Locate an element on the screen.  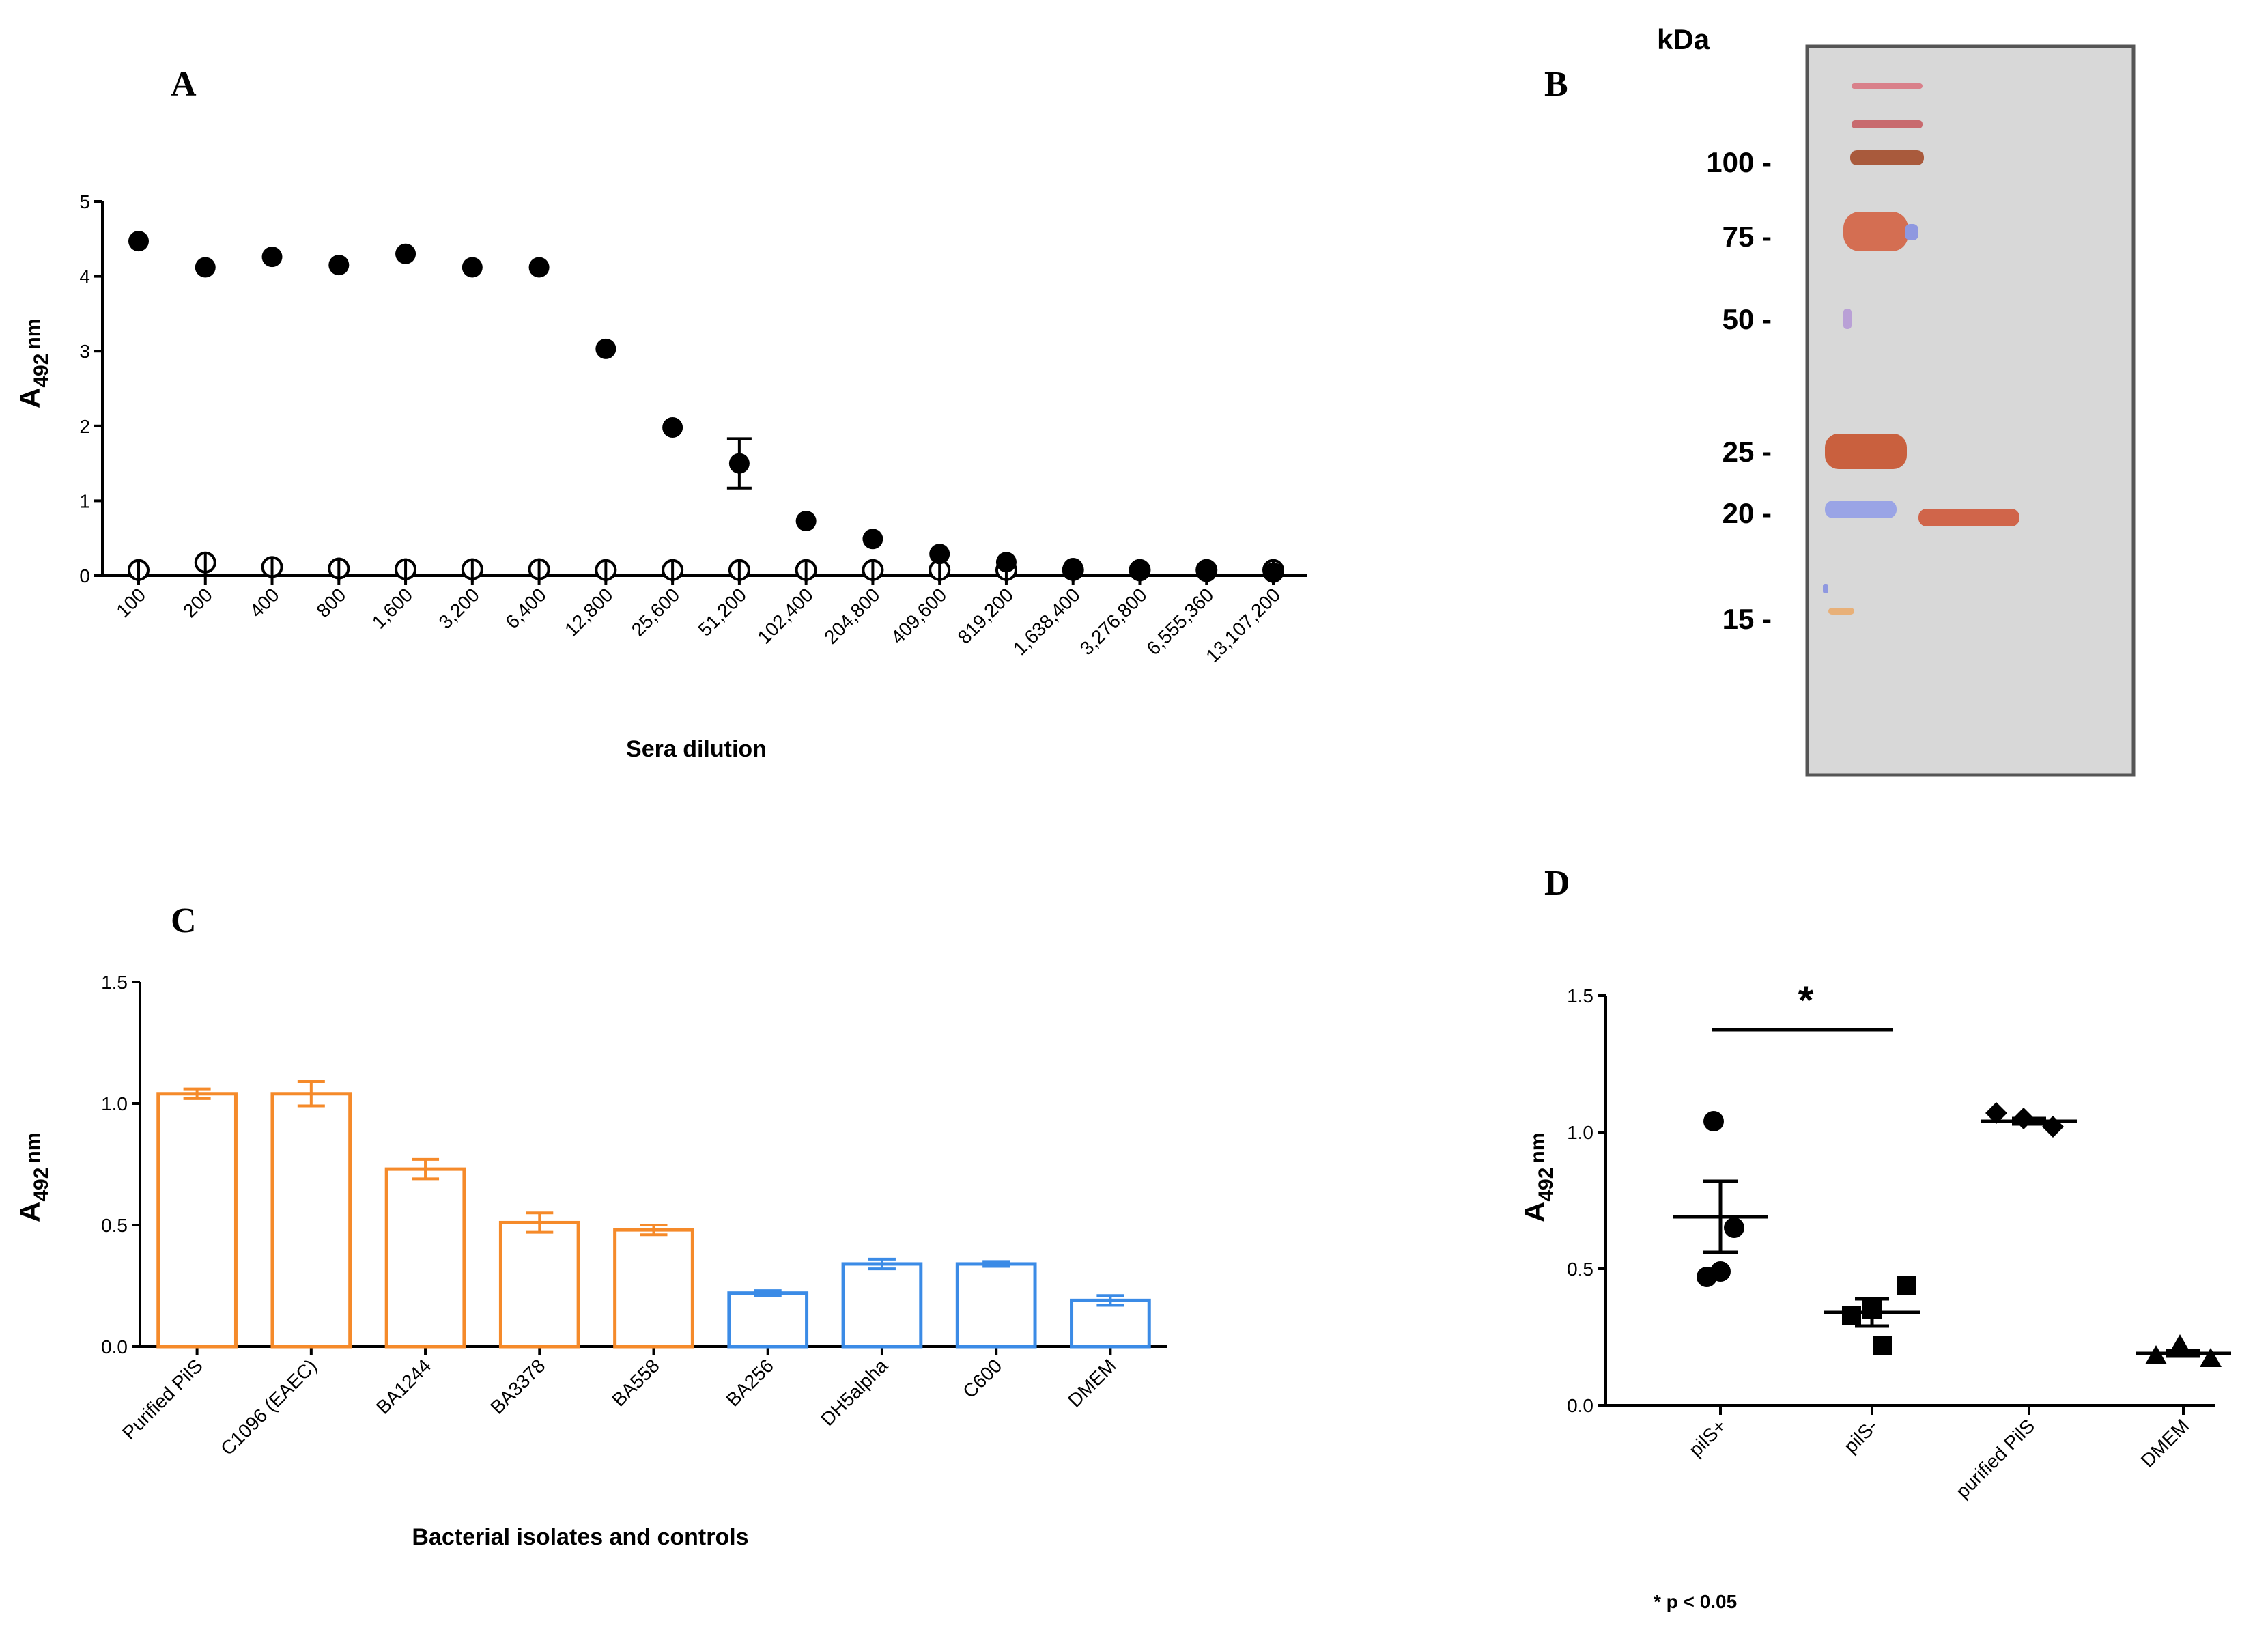
panel-c-xtick-label: BA558 is located at coordinates (635, 1382).